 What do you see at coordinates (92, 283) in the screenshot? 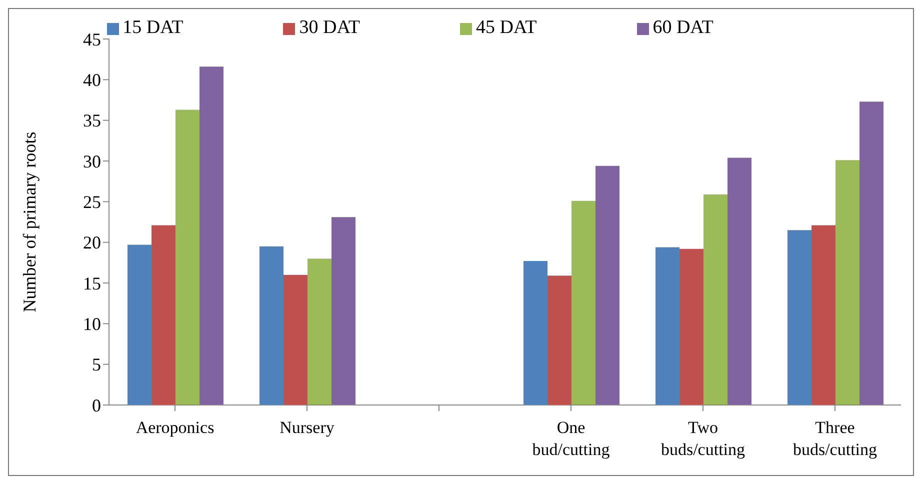
I see `y-tick-label: 15` at bounding box center [92, 283].